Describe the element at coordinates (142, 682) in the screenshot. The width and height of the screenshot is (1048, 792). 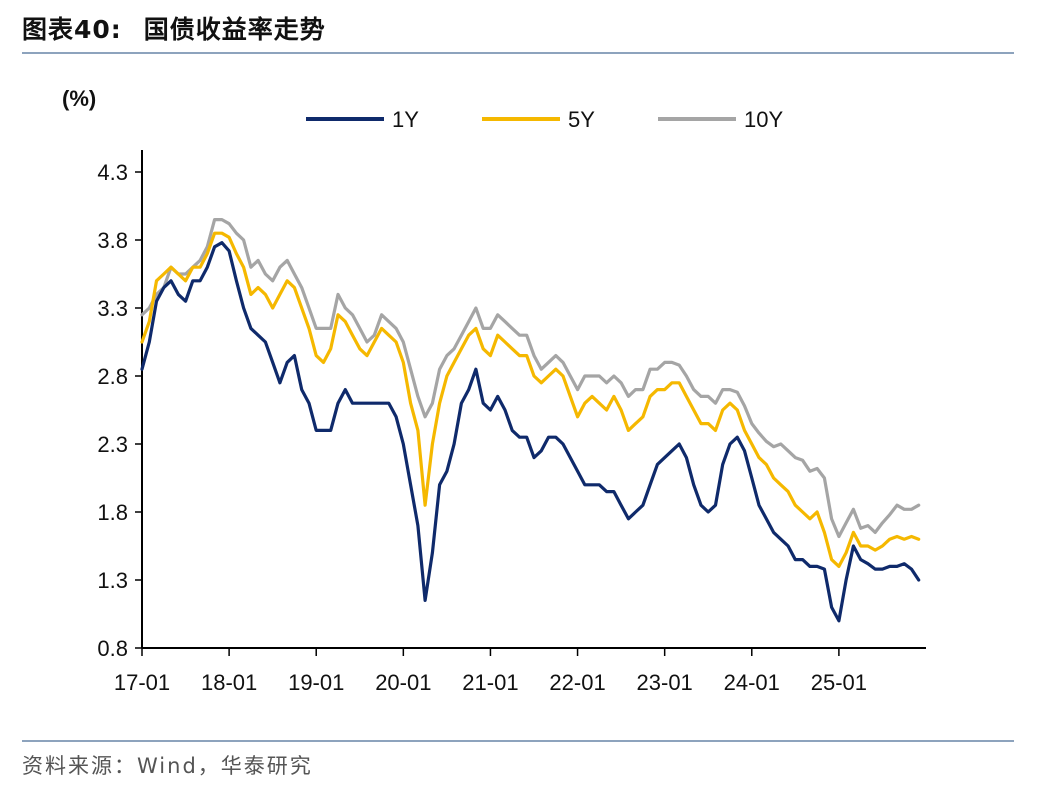
I see `x-tick-label: 17-01` at that location.